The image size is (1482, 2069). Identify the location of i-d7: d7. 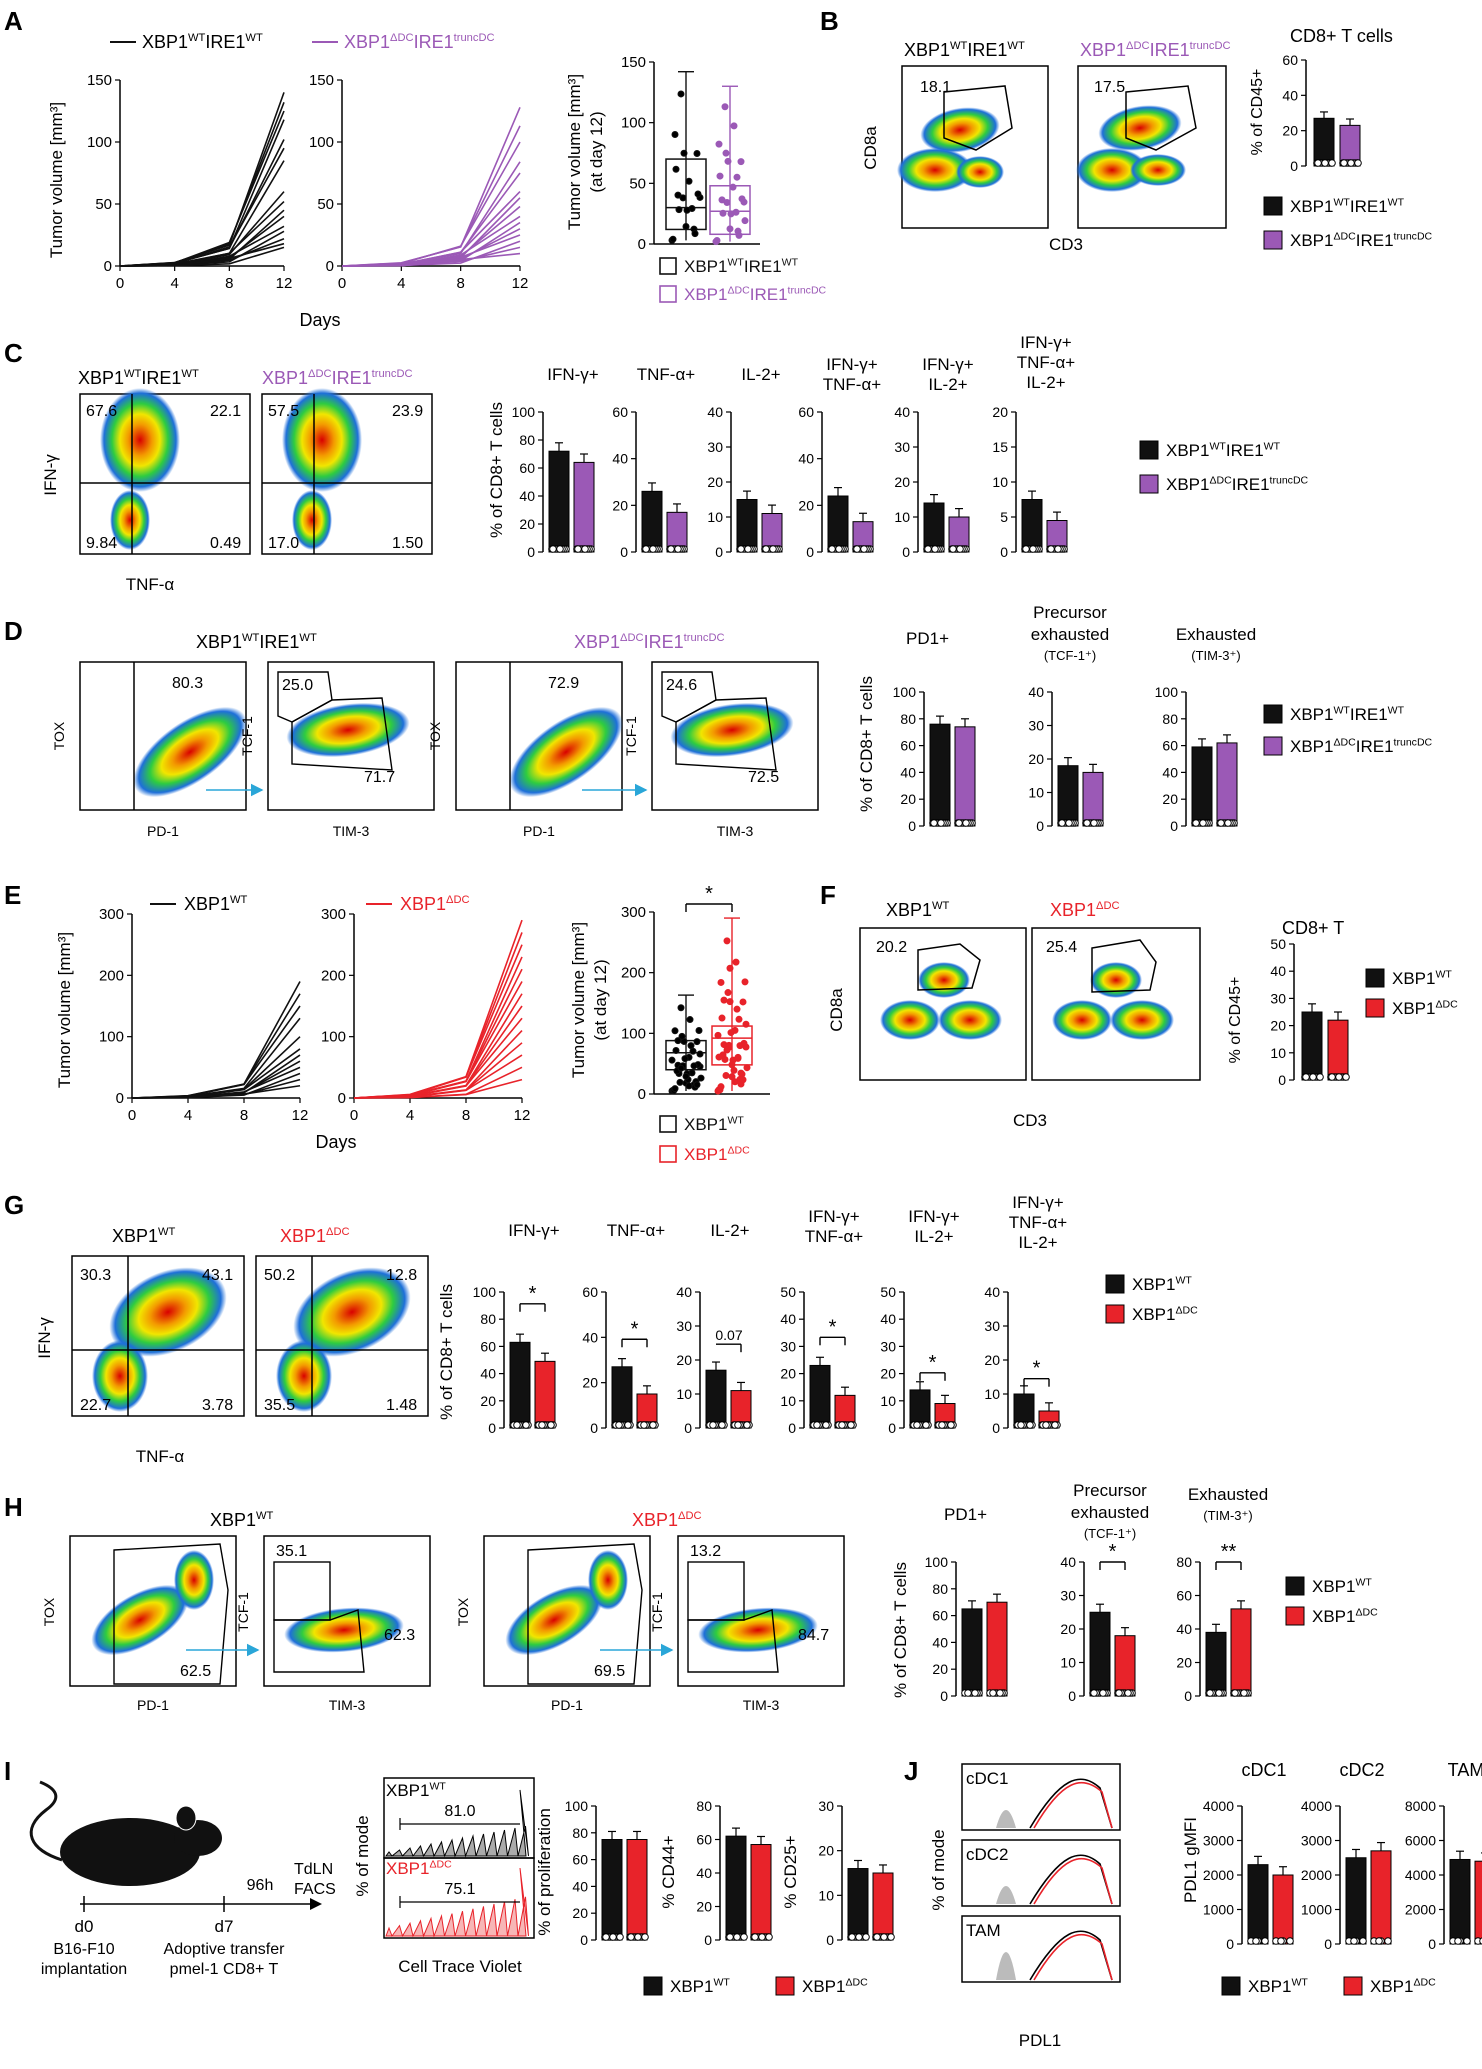
(224, 1926).